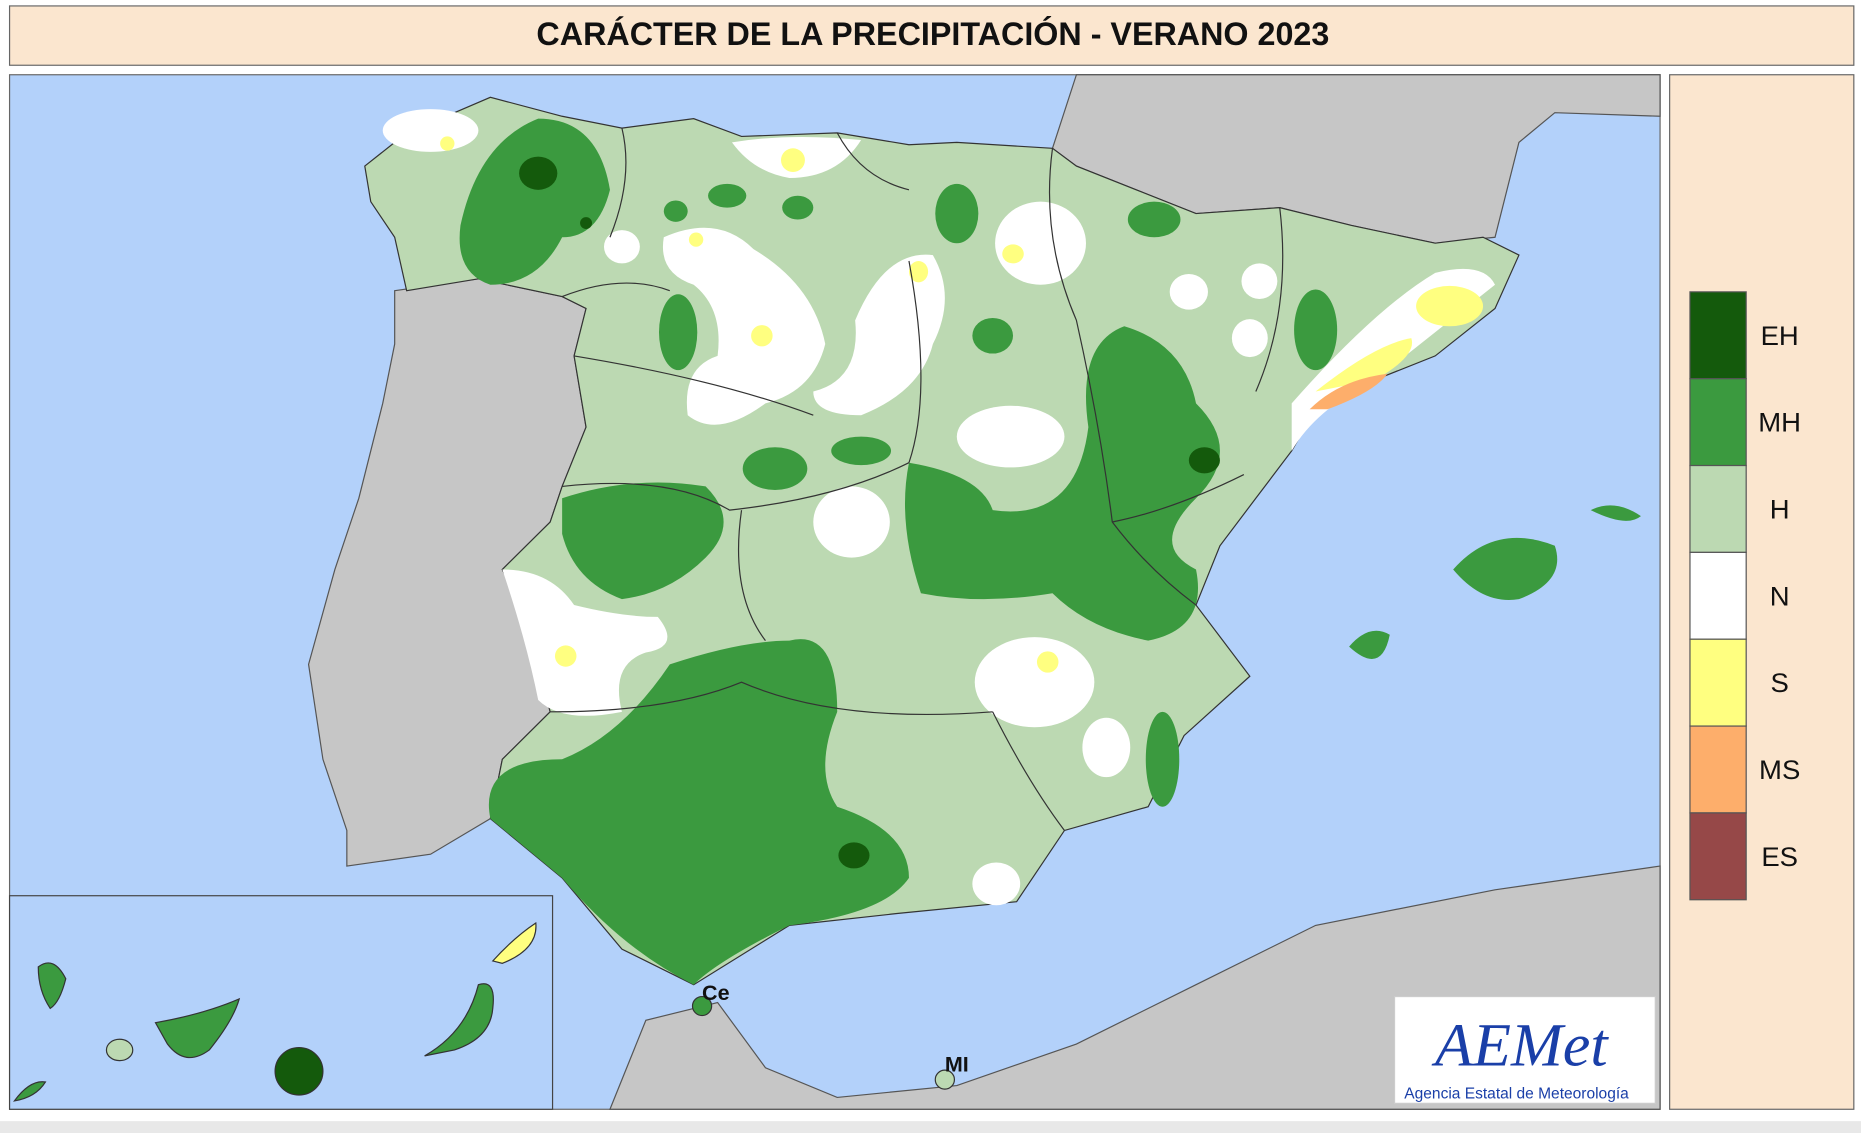 The height and width of the screenshot is (1133, 1861). I want to click on legend-label: S, so click(1780, 682).